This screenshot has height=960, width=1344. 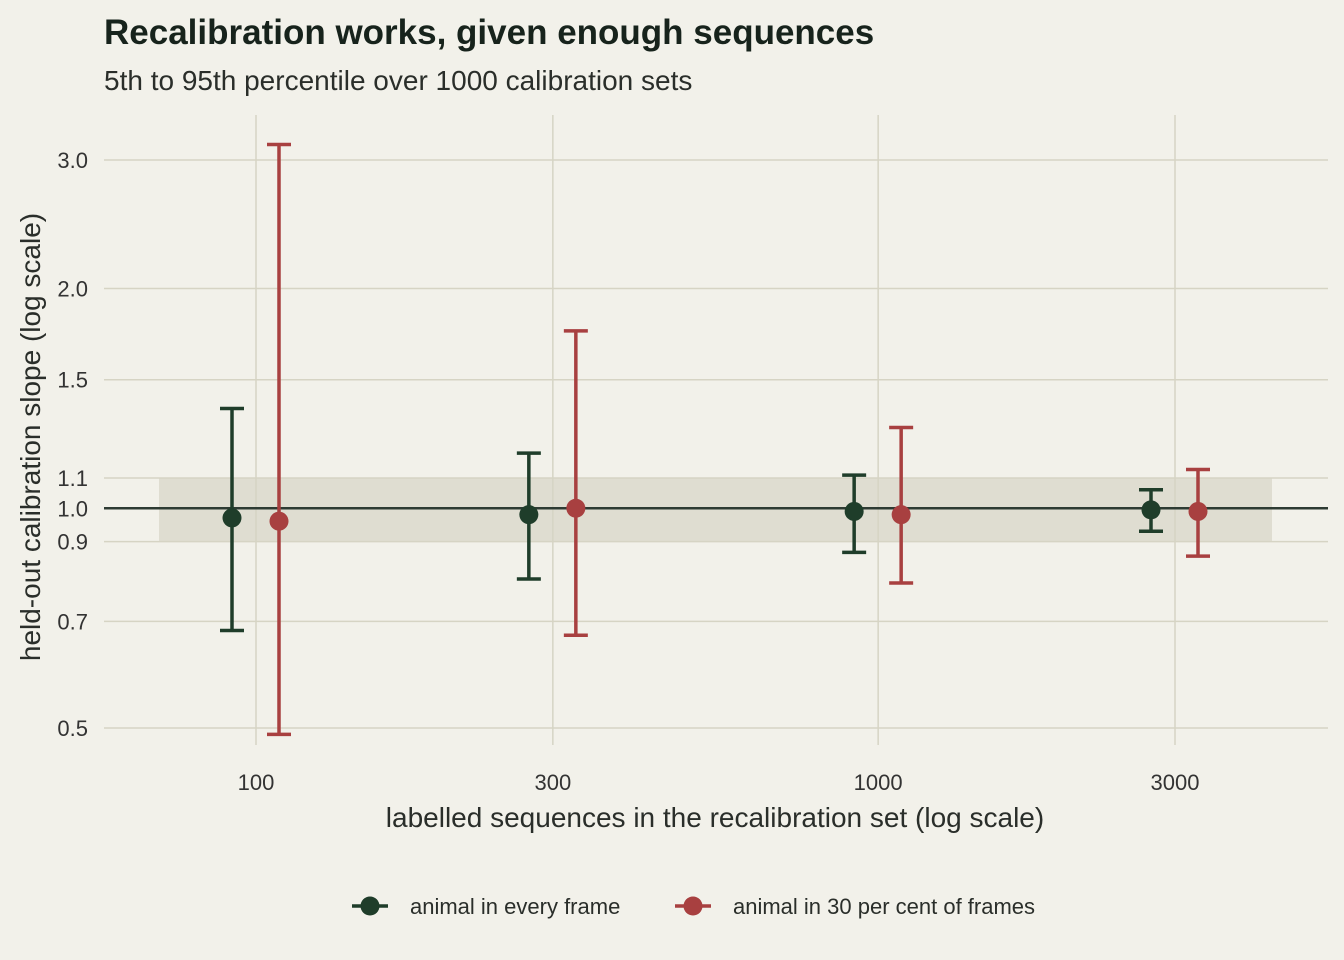 What do you see at coordinates (72, 160) in the screenshot?
I see `y-tick-label: 3.0` at bounding box center [72, 160].